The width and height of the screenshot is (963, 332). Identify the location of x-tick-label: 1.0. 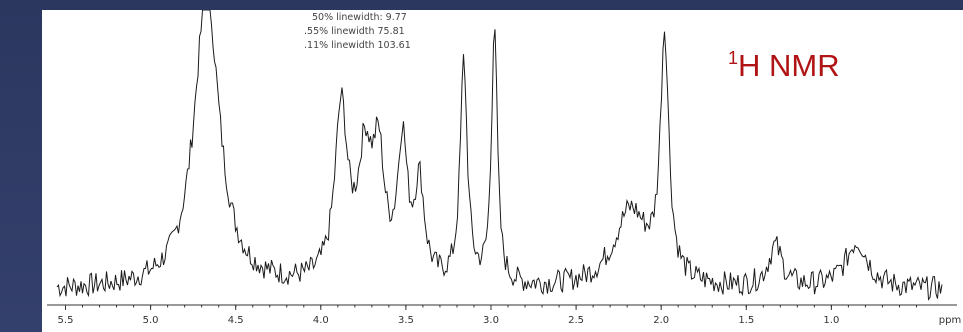
(831, 320).